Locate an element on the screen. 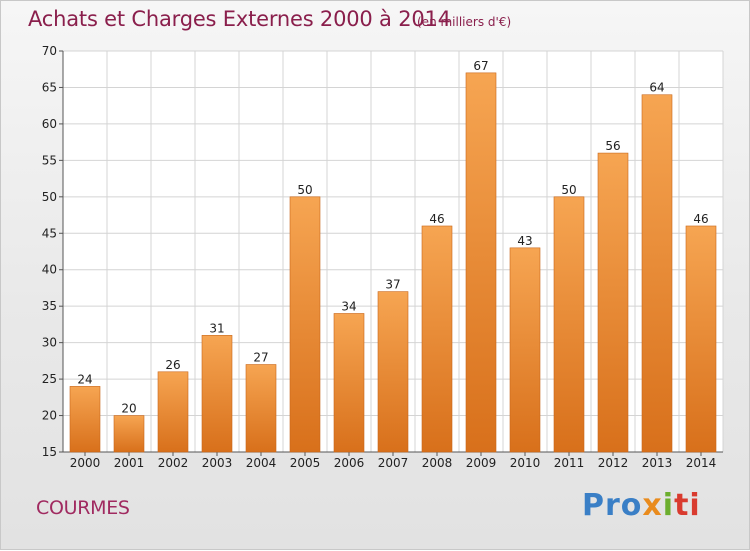  chart-subtitle: (en milliers d'€) is located at coordinates (464, 22).